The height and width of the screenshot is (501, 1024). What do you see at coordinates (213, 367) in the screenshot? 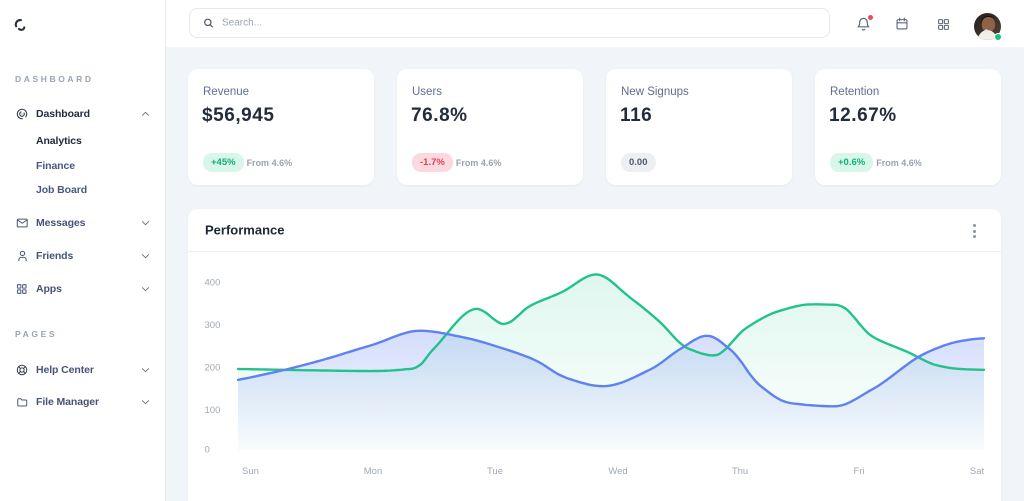
I see `svg-text: 200` at bounding box center [213, 367].